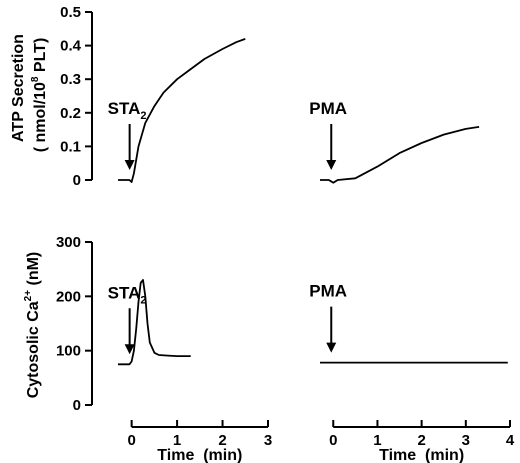 The image size is (520, 463). I want to click on y-tick-label: 0.2, so click(70, 113).